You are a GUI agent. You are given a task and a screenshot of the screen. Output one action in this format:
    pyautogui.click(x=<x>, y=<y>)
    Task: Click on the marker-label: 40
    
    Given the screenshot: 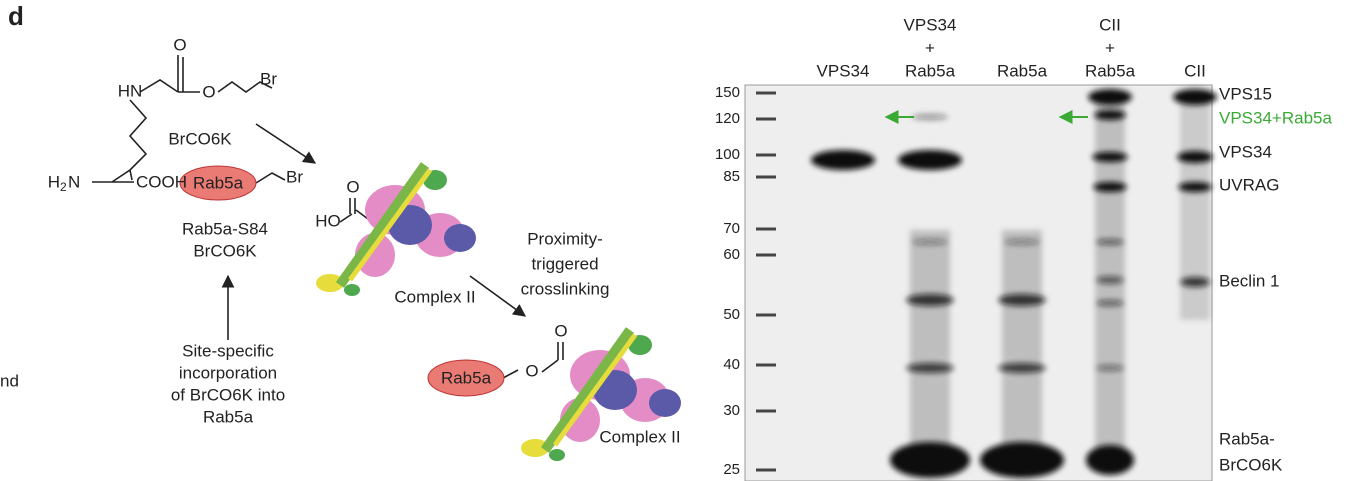 What is the action you would take?
    pyautogui.click(x=731, y=364)
    